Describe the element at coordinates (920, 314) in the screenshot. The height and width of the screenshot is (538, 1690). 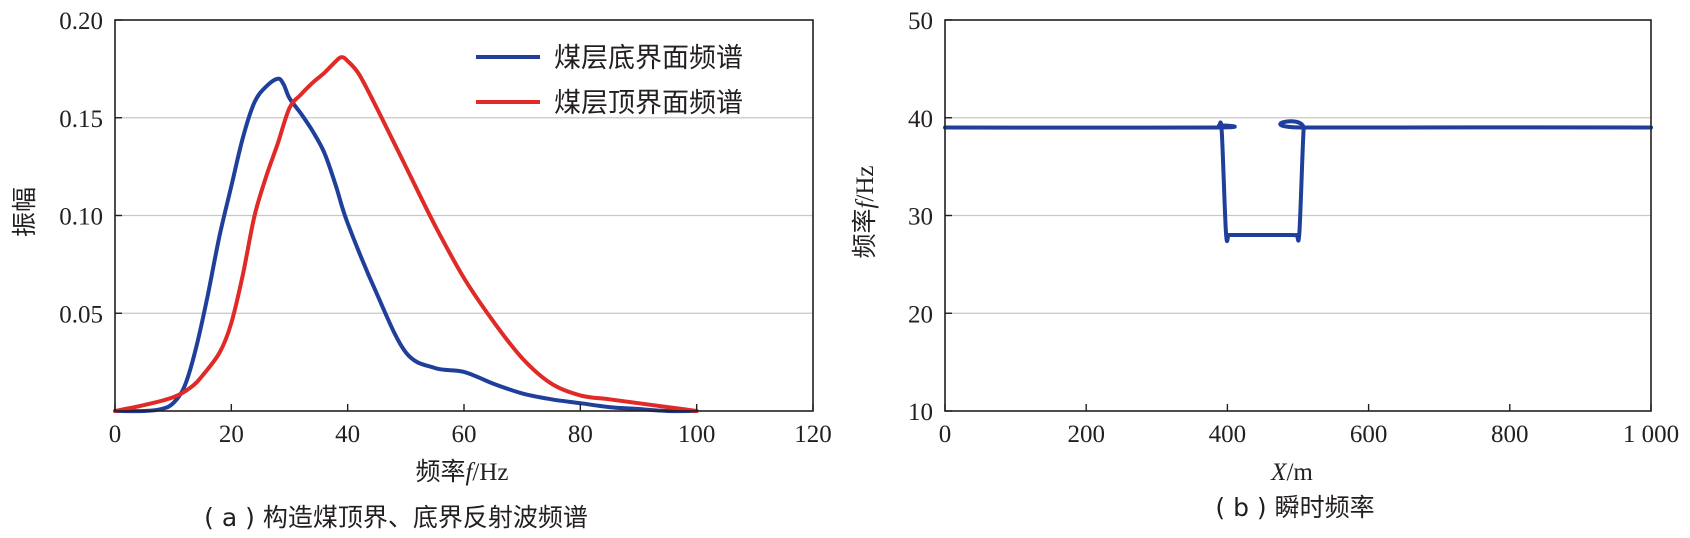
I see `b-ytick-label: 20` at that location.